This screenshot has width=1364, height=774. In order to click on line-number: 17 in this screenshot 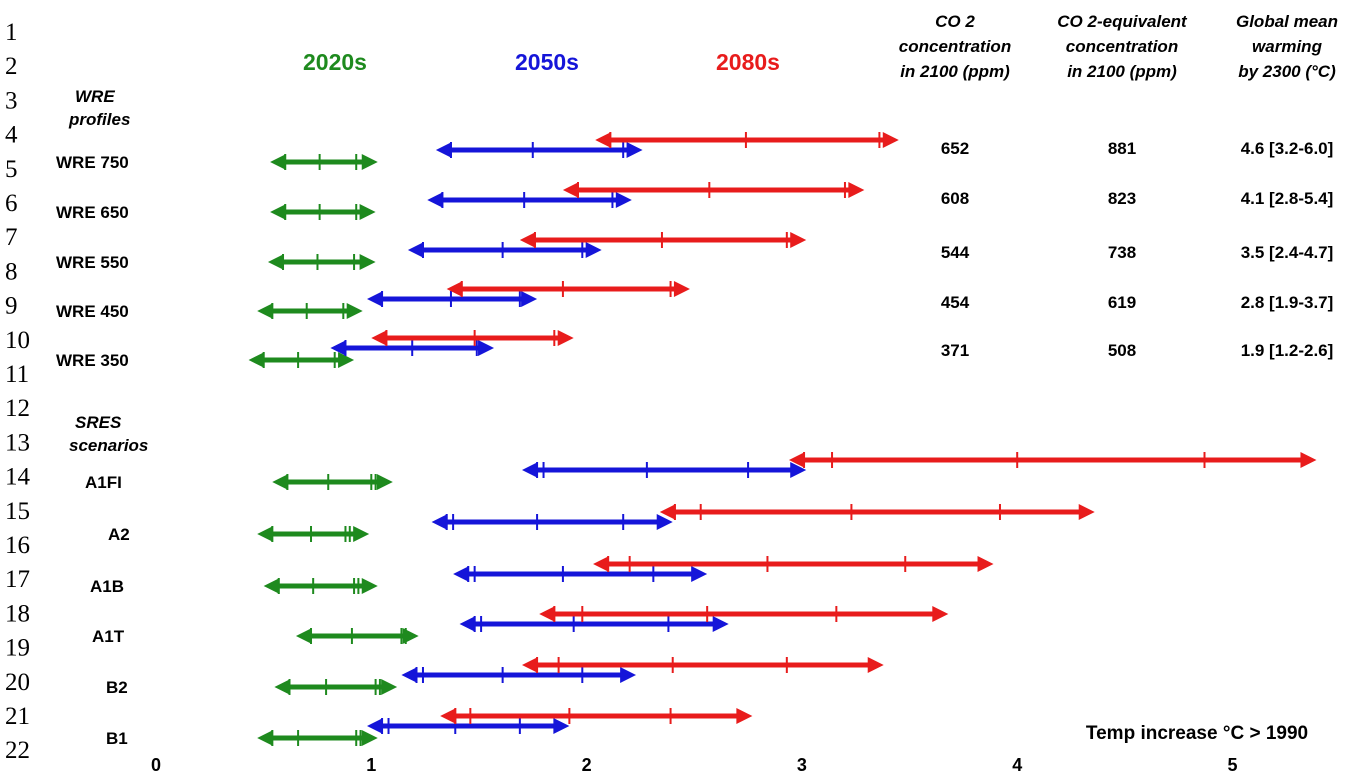, I will do `click(17, 579)`.